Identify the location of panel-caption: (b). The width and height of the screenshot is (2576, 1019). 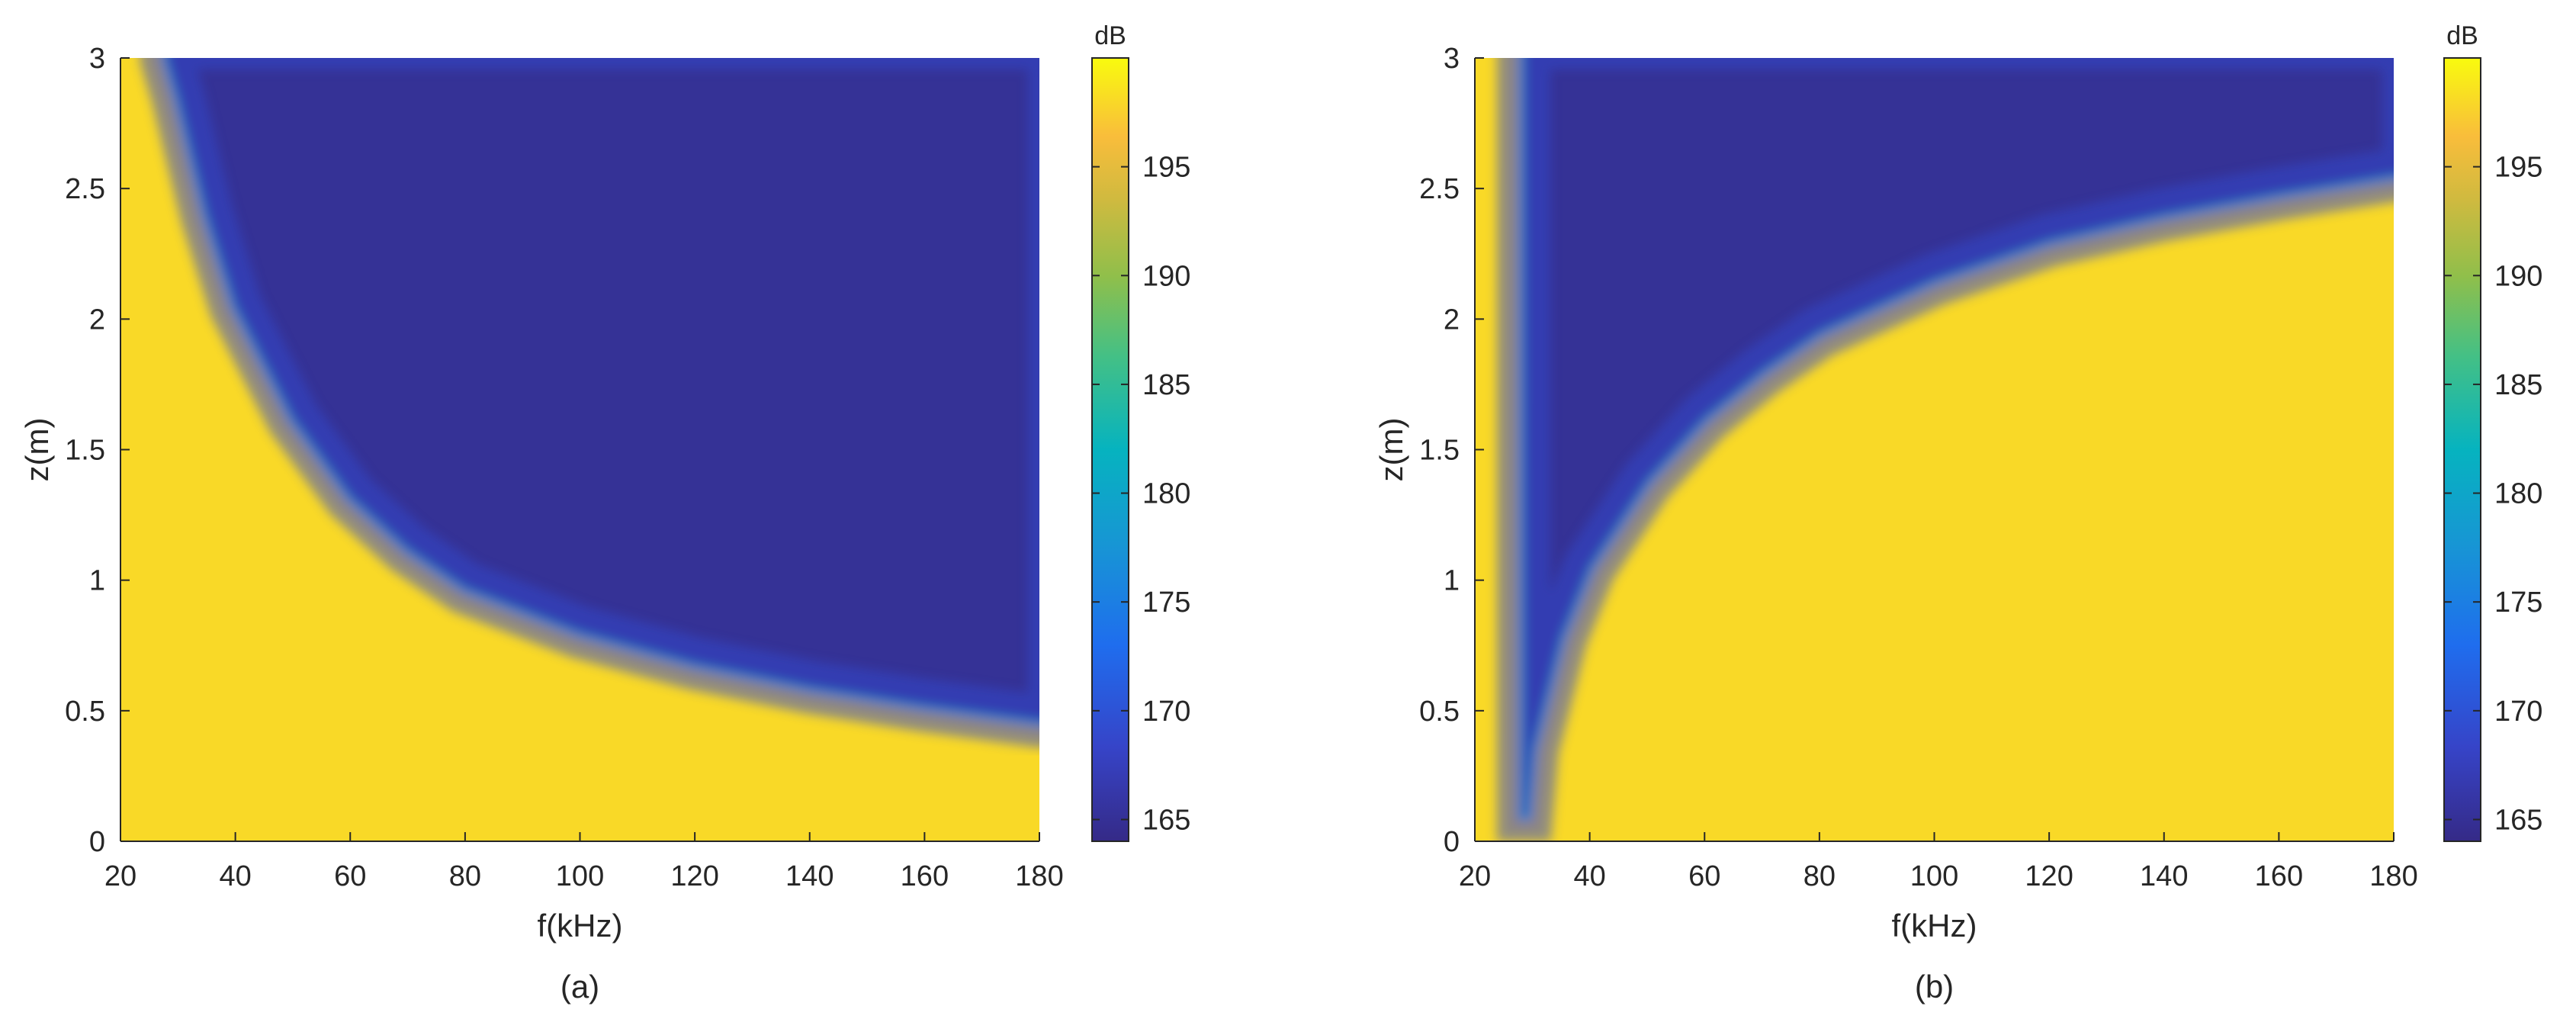
(1934, 987).